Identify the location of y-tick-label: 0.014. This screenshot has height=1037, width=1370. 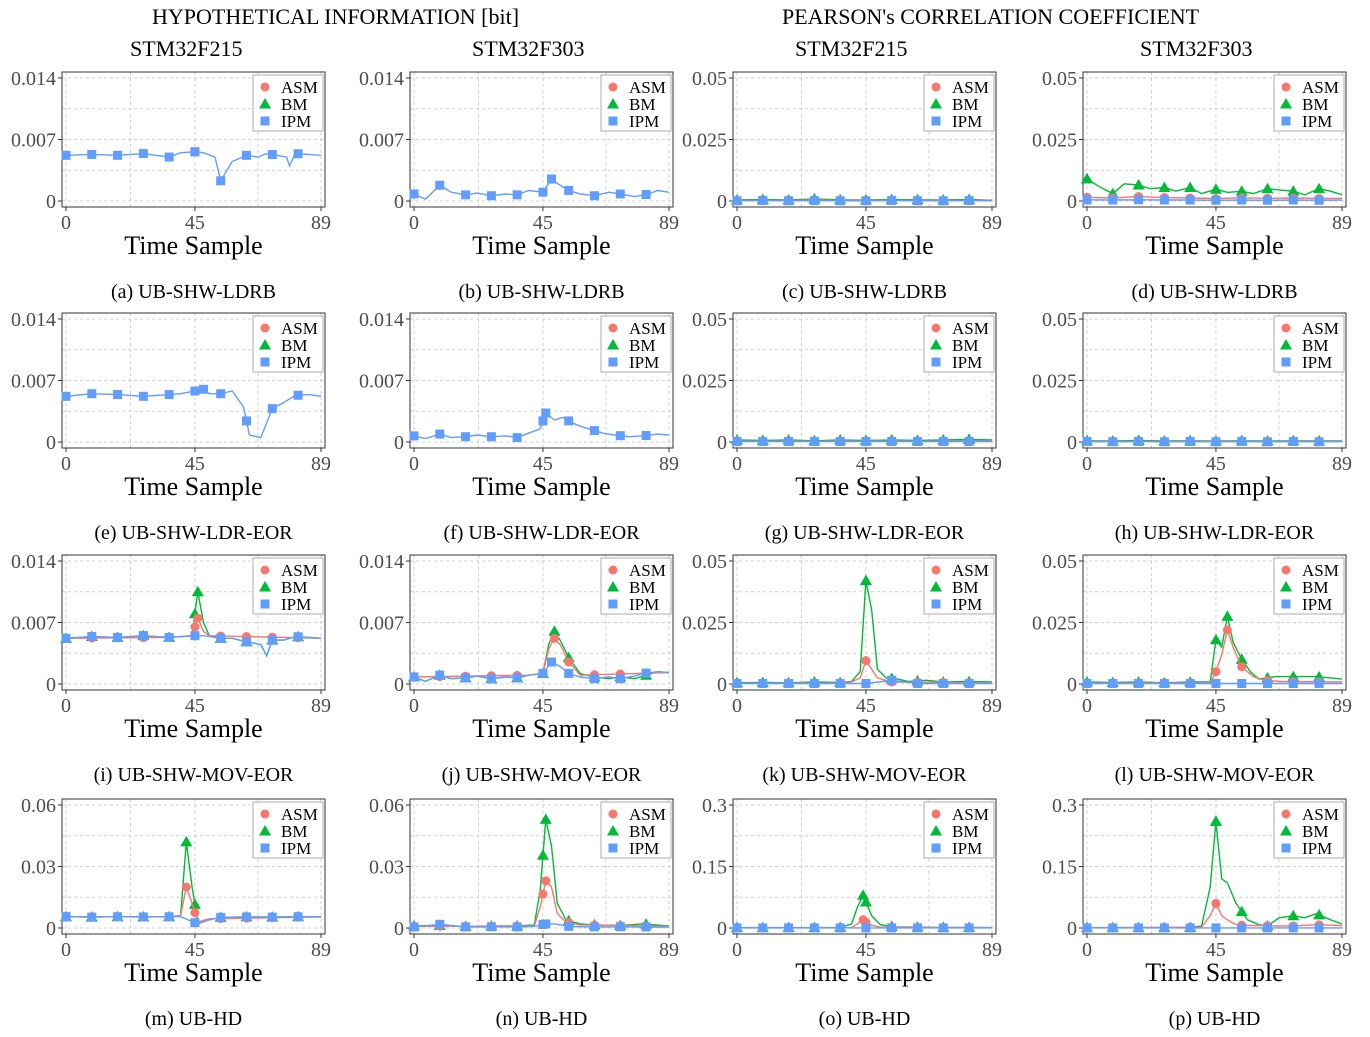
(33, 79).